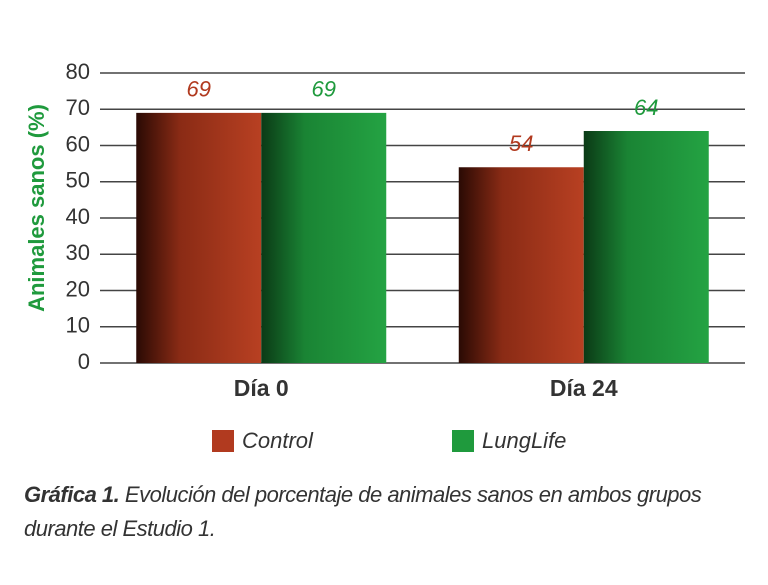 The width and height of the screenshot is (768, 585). I want to click on y-tick-label: 20, so click(78, 288).